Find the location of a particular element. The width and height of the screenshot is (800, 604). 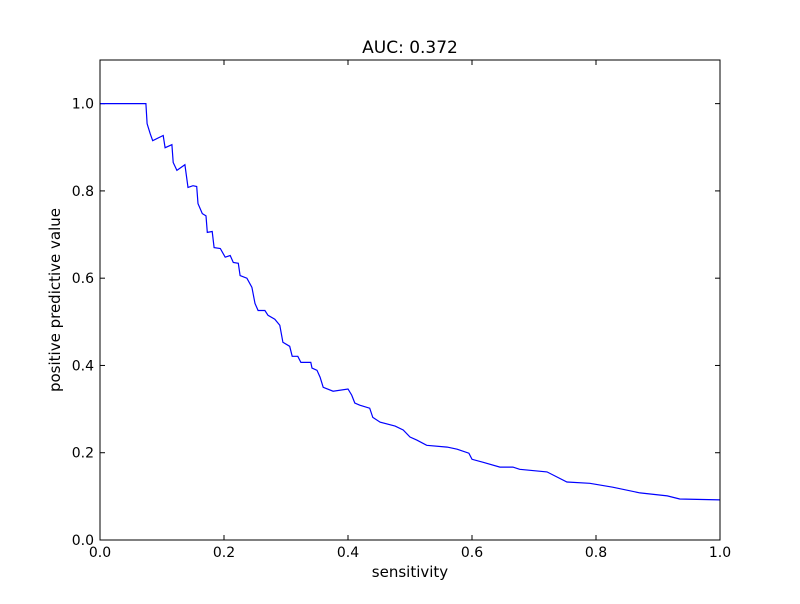

x-tick-label: 0.4 is located at coordinates (348, 553).